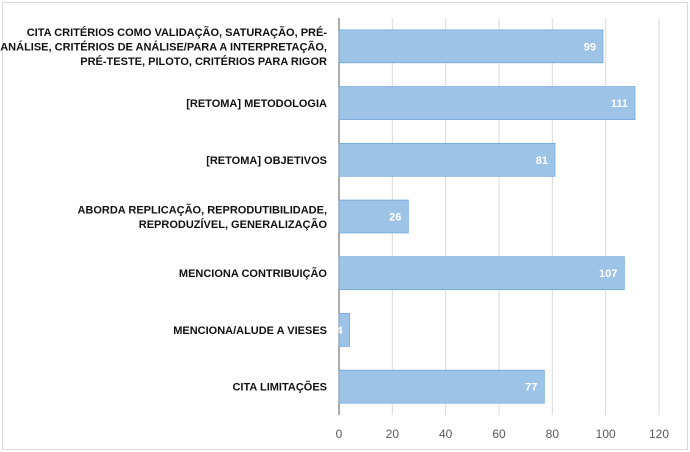 The image size is (690, 452). What do you see at coordinates (590, 47) in the screenshot?
I see `data-label-0: 99` at bounding box center [590, 47].